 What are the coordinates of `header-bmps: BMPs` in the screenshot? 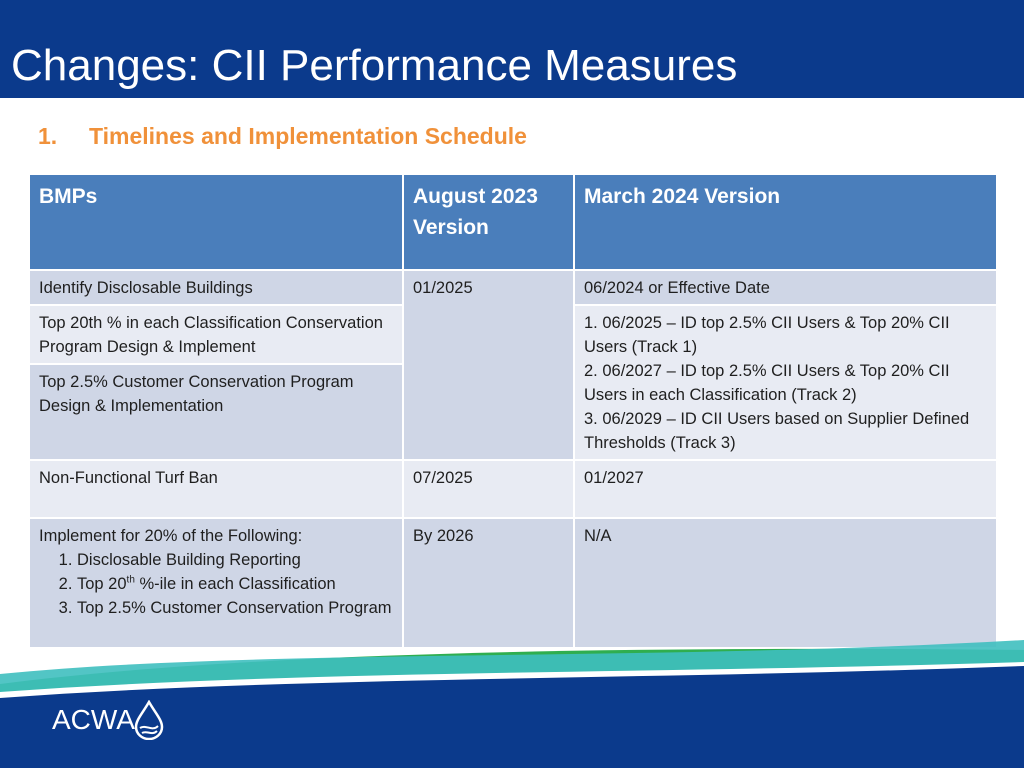 It's located at (216, 222).